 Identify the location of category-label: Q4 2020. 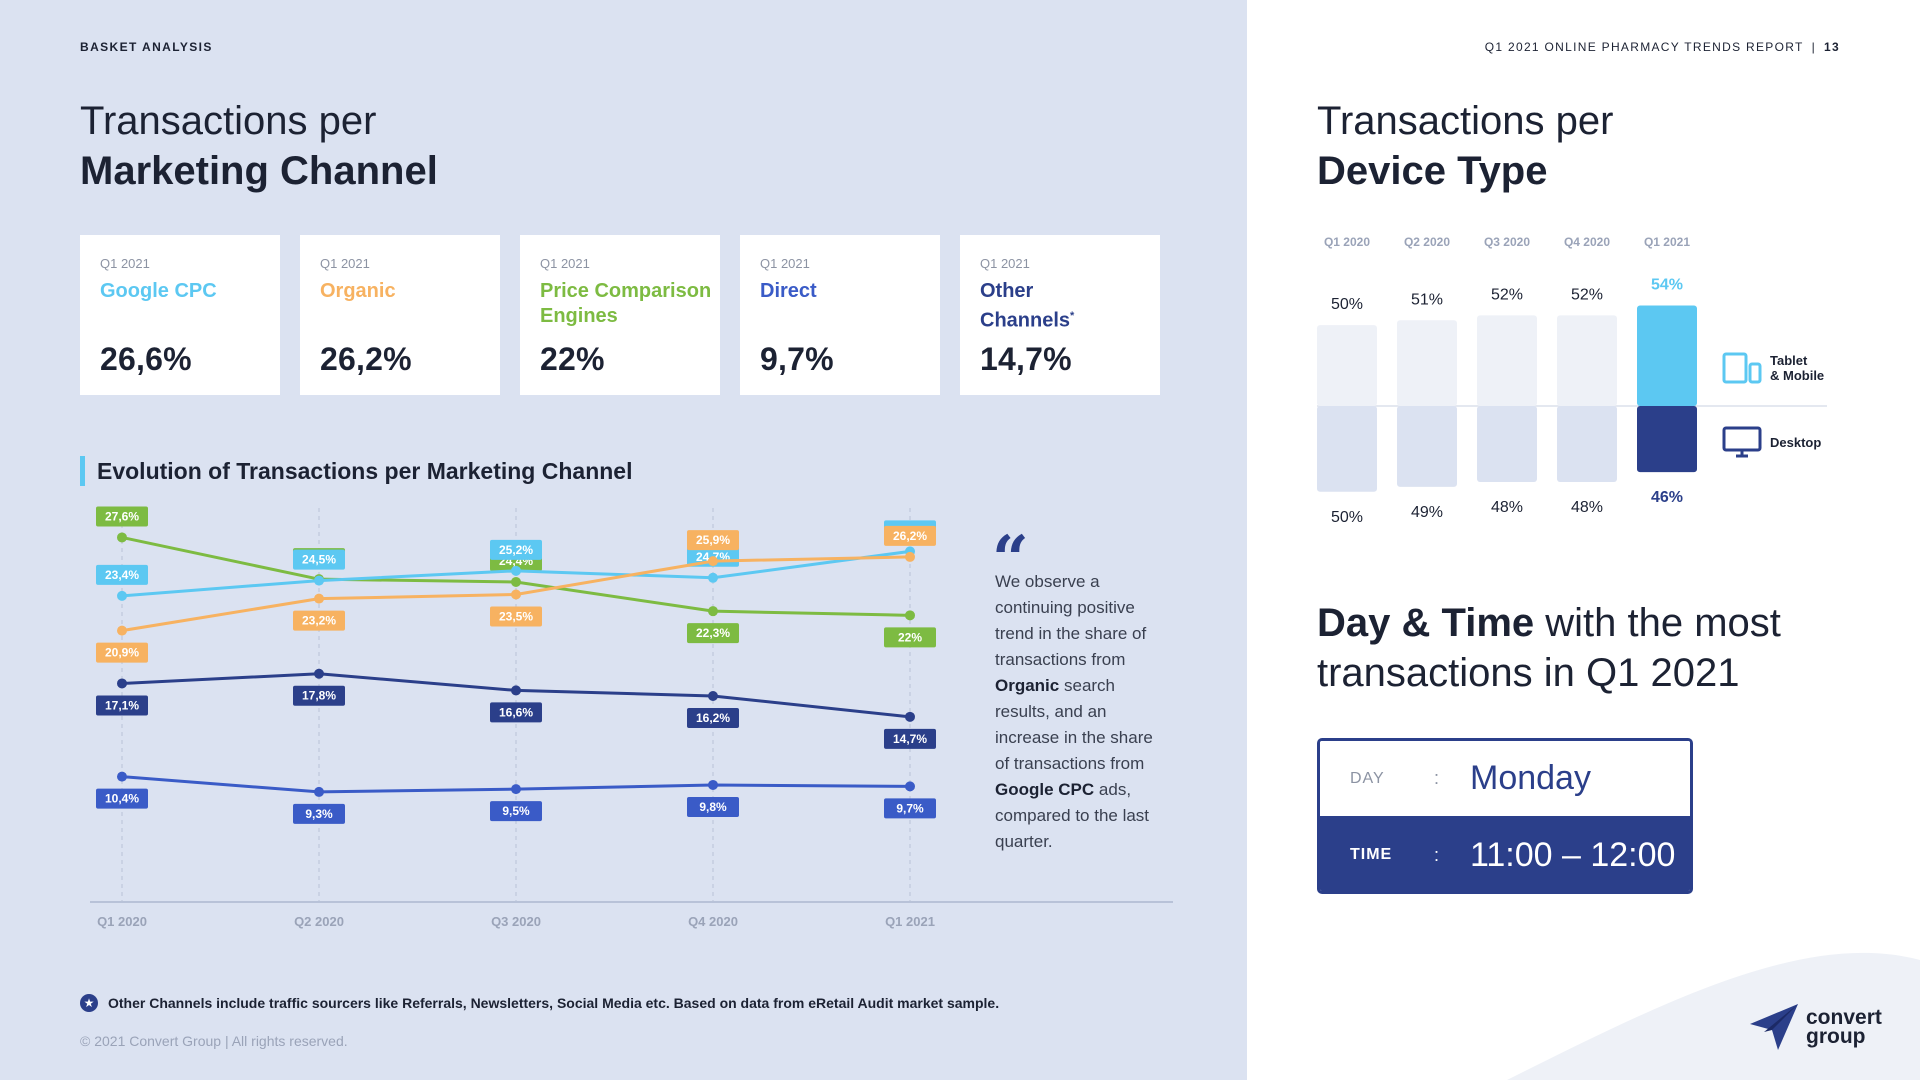
(1587, 242).